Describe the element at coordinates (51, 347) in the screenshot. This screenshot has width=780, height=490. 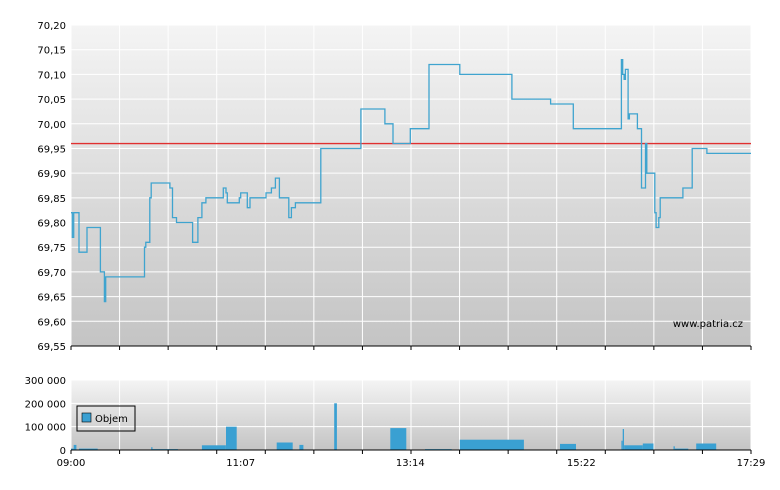
I see `price-y-tick-label: 69,55` at that location.